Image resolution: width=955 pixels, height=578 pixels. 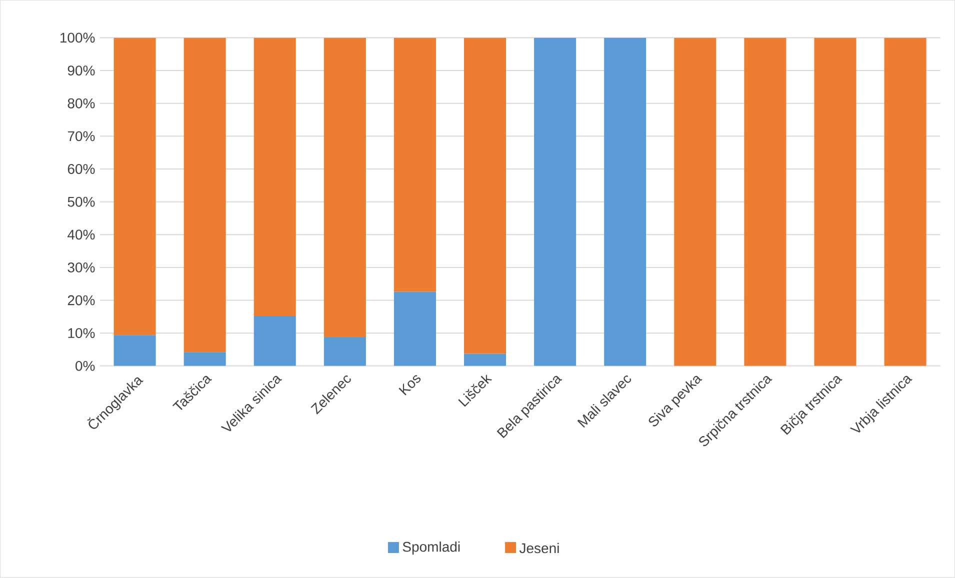 I want to click on y-tick-label: 0%, so click(x=85, y=366).